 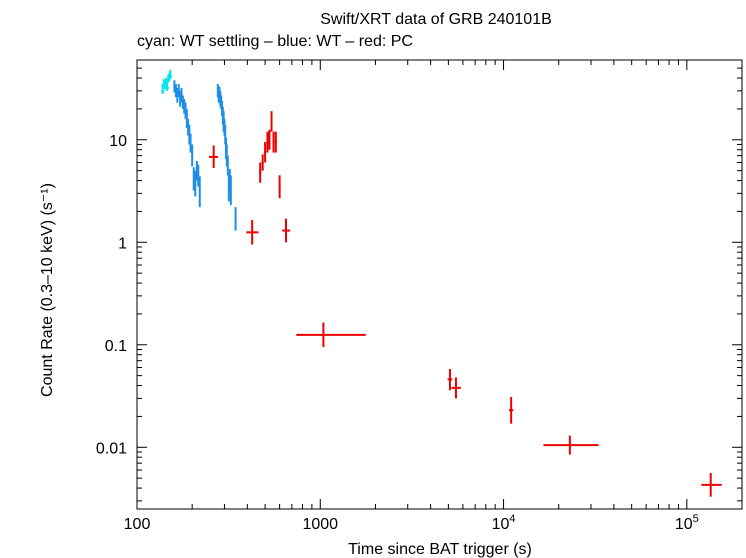 I want to click on chart-title: Swift/XRT data of GRB 240101B, so click(x=436, y=19).